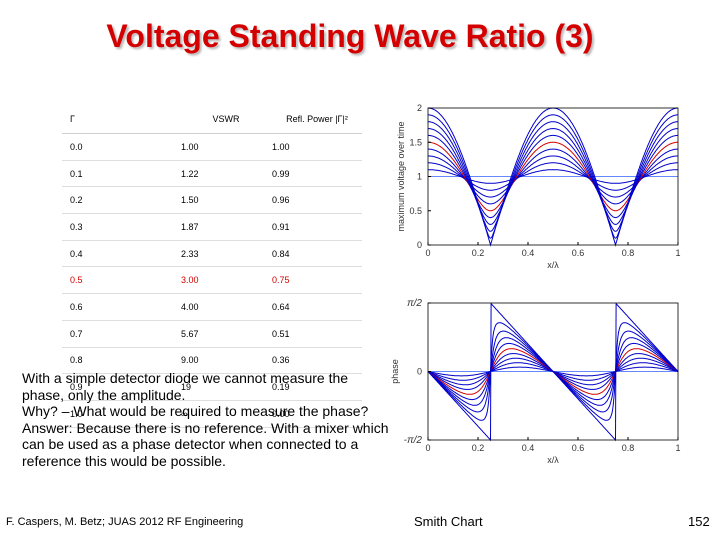  Describe the element at coordinates (216, 227) in the screenshot. I see `vswr-cell: 1.87` at that location.